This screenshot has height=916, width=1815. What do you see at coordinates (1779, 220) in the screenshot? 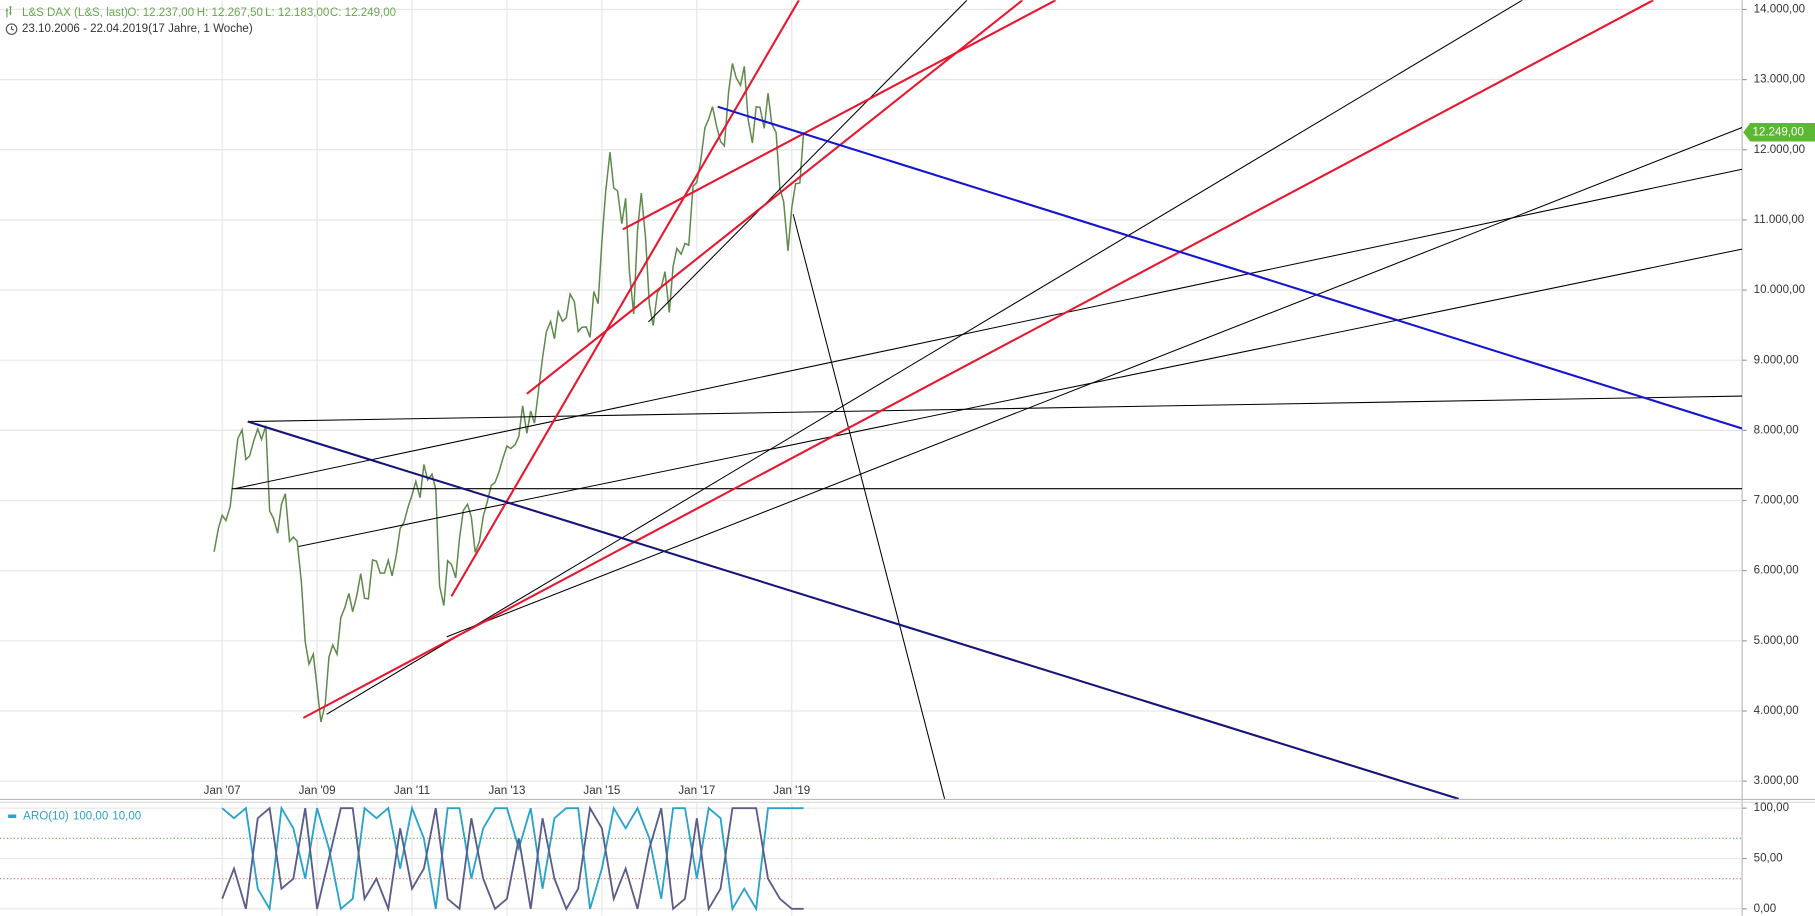
I see `y-tick-label: 11.000,00` at bounding box center [1779, 220].